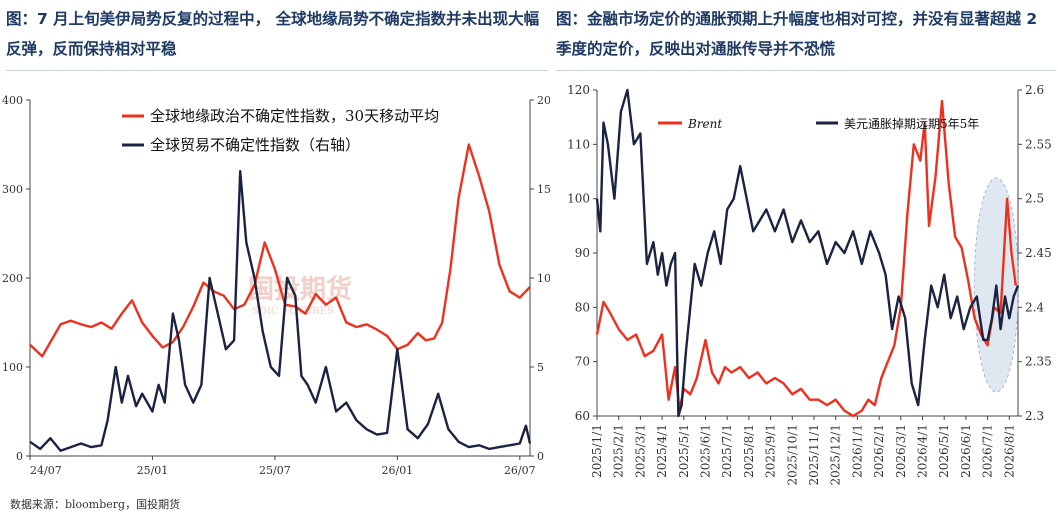  What do you see at coordinates (19, 456) in the screenshot?
I see `y-left-tick-label: 0` at bounding box center [19, 456].